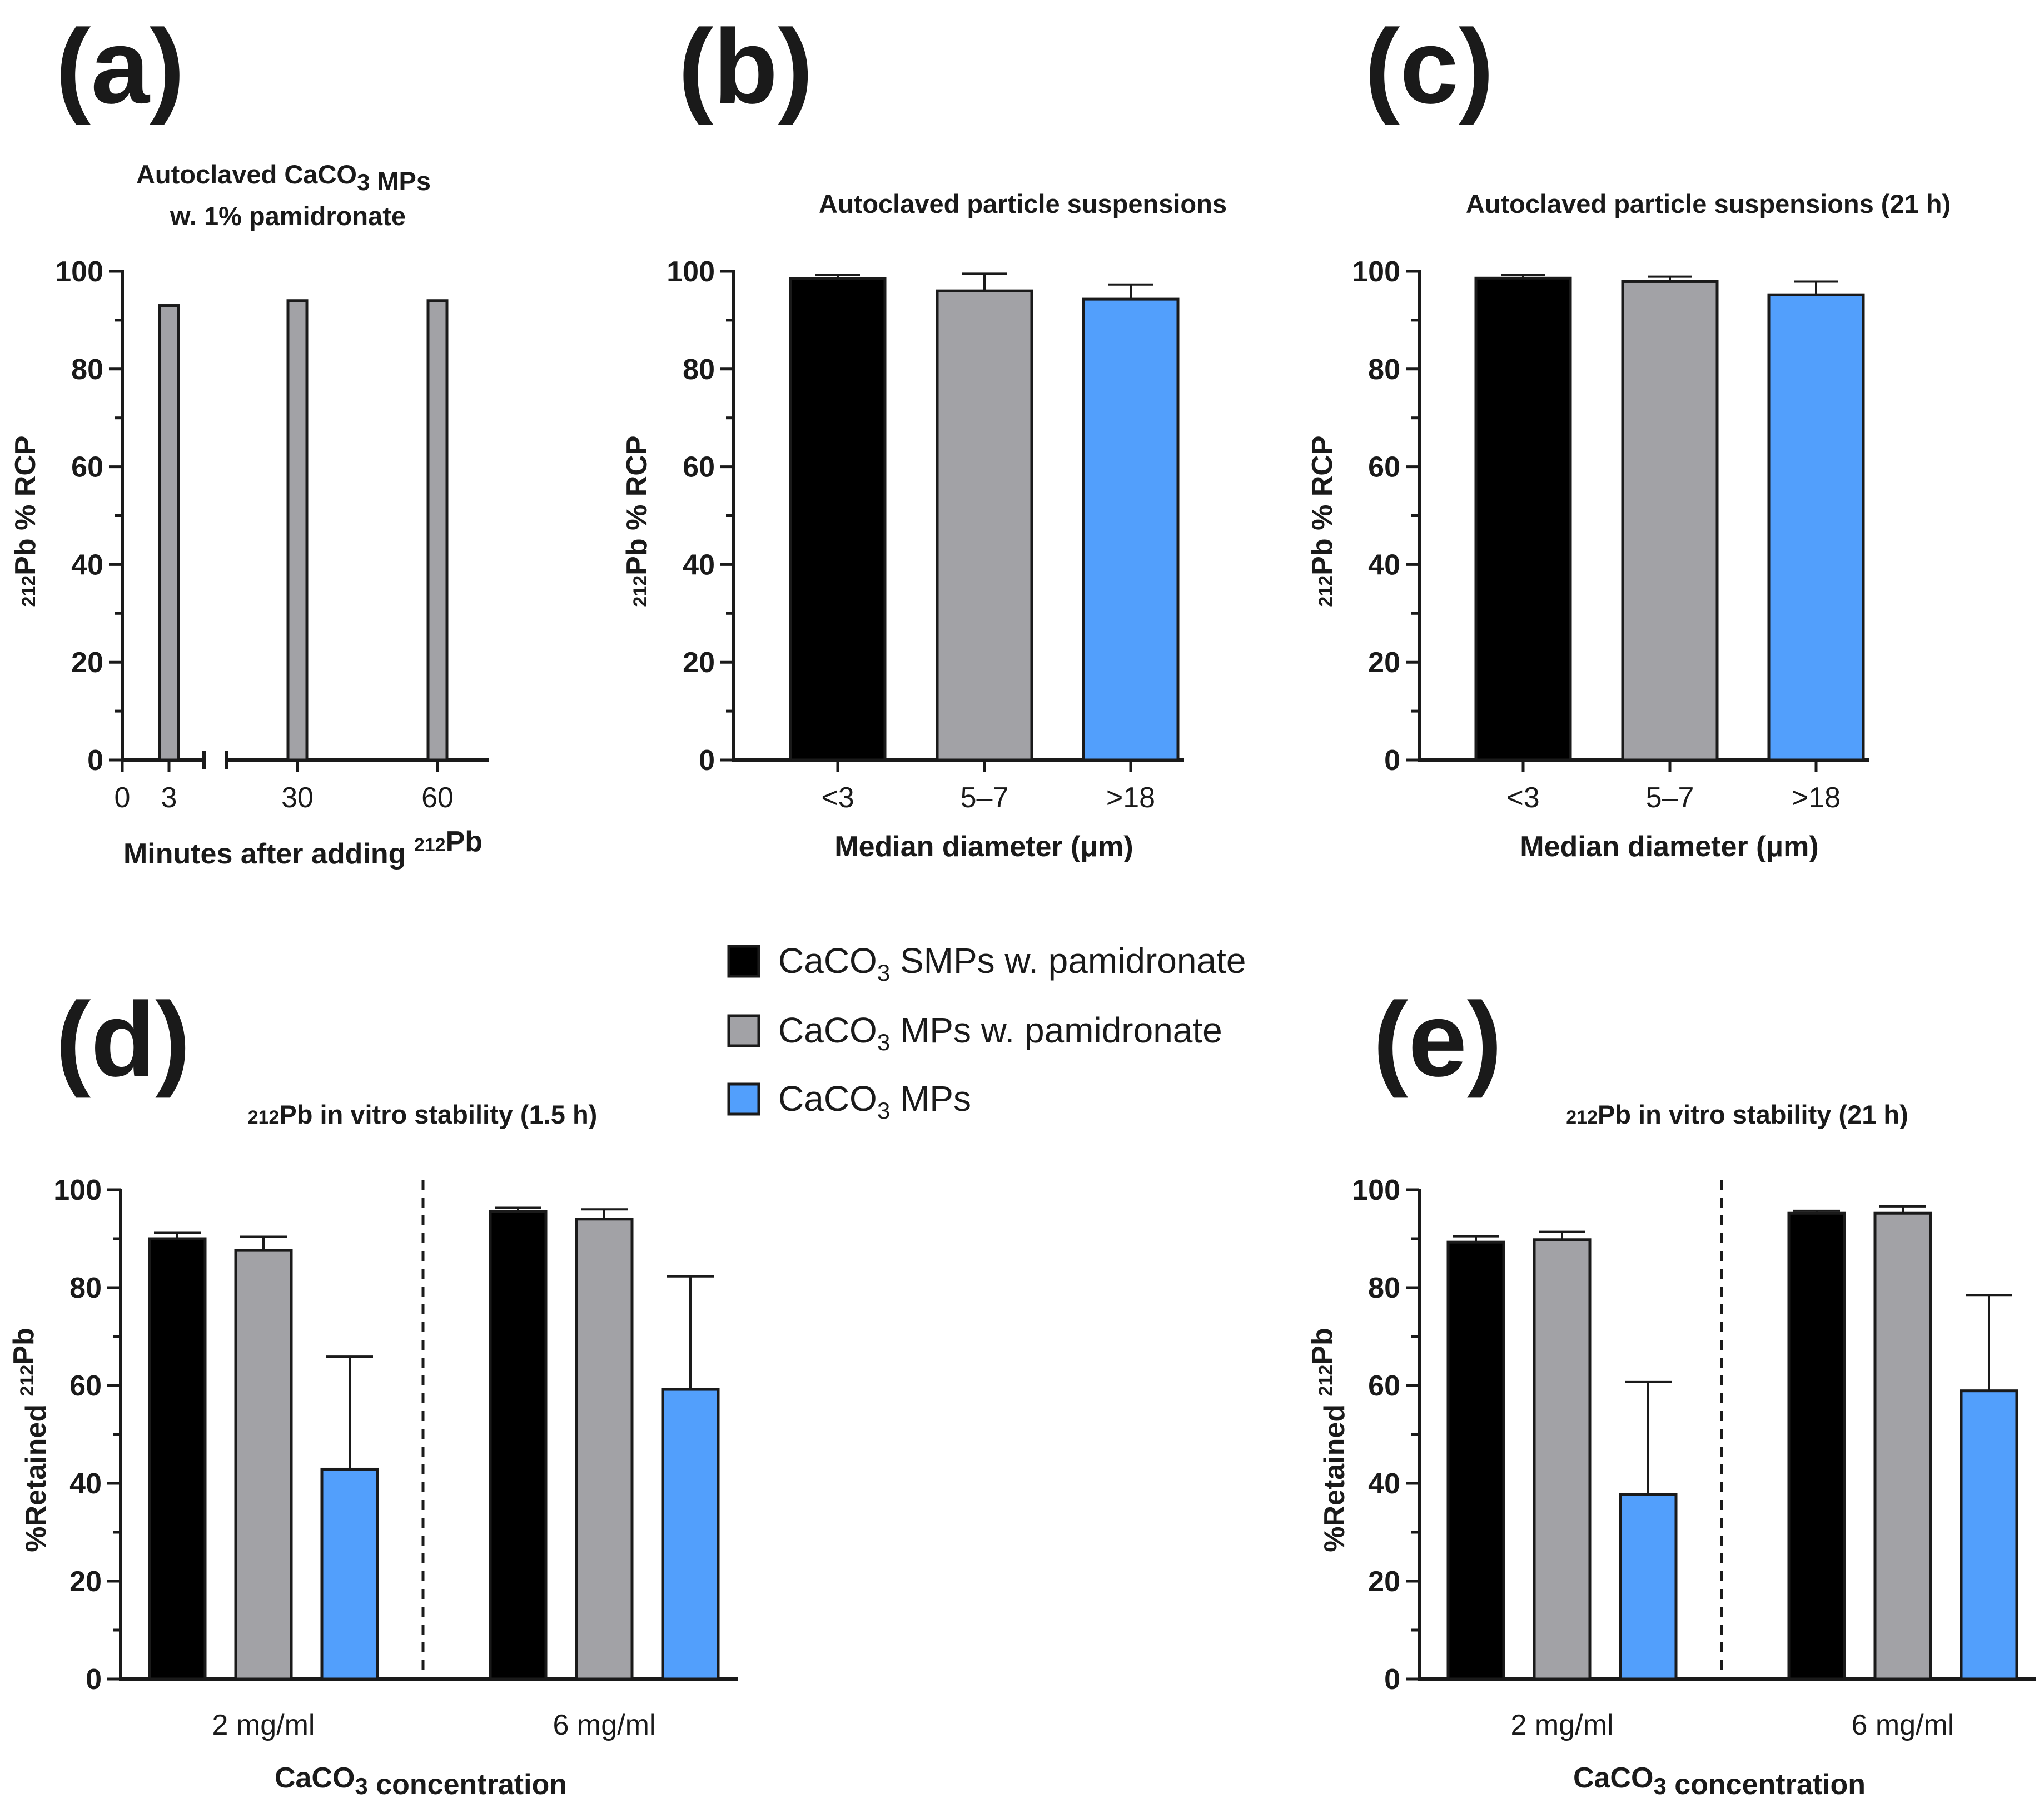 This screenshot has width=2044, height=1803. What do you see at coordinates (297, 798) in the screenshot?
I see `x-tick-label: 30` at bounding box center [297, 798].